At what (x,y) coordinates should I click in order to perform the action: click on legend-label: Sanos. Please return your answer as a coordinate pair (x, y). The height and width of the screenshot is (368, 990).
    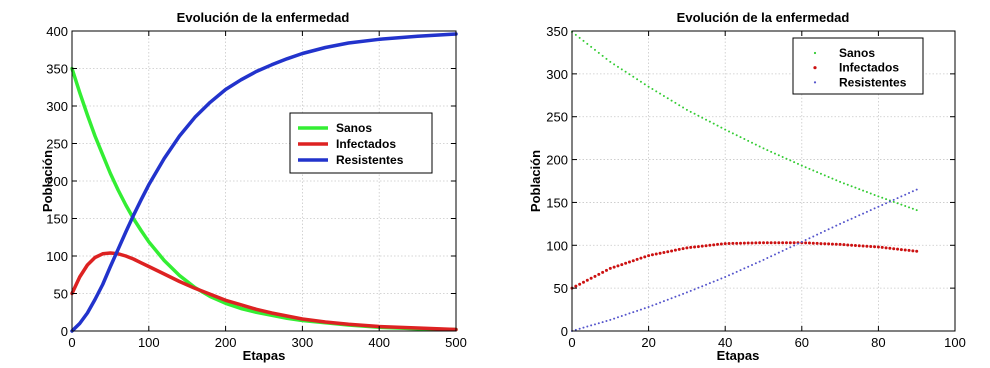
    Looking at the image, I should click on (354, 128).